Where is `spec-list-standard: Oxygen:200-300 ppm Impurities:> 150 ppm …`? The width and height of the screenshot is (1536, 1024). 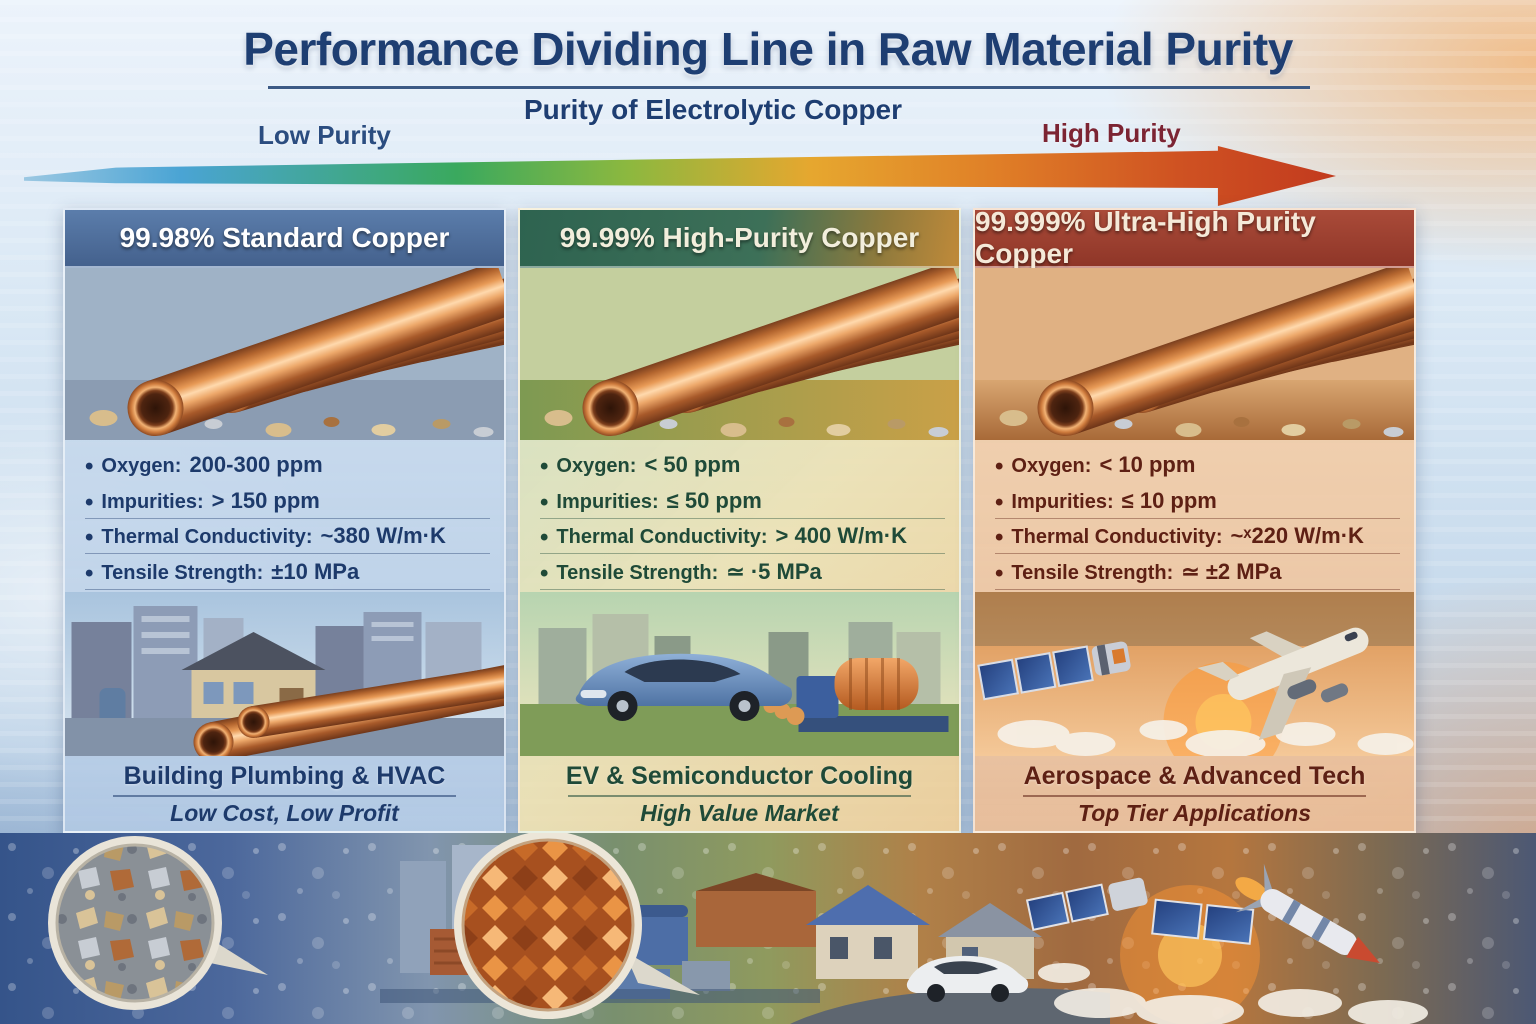
spec-list-standard: Oxygen:200-300 ppm Impurities:> 150 ppm … is located at coordinates (284, 516).